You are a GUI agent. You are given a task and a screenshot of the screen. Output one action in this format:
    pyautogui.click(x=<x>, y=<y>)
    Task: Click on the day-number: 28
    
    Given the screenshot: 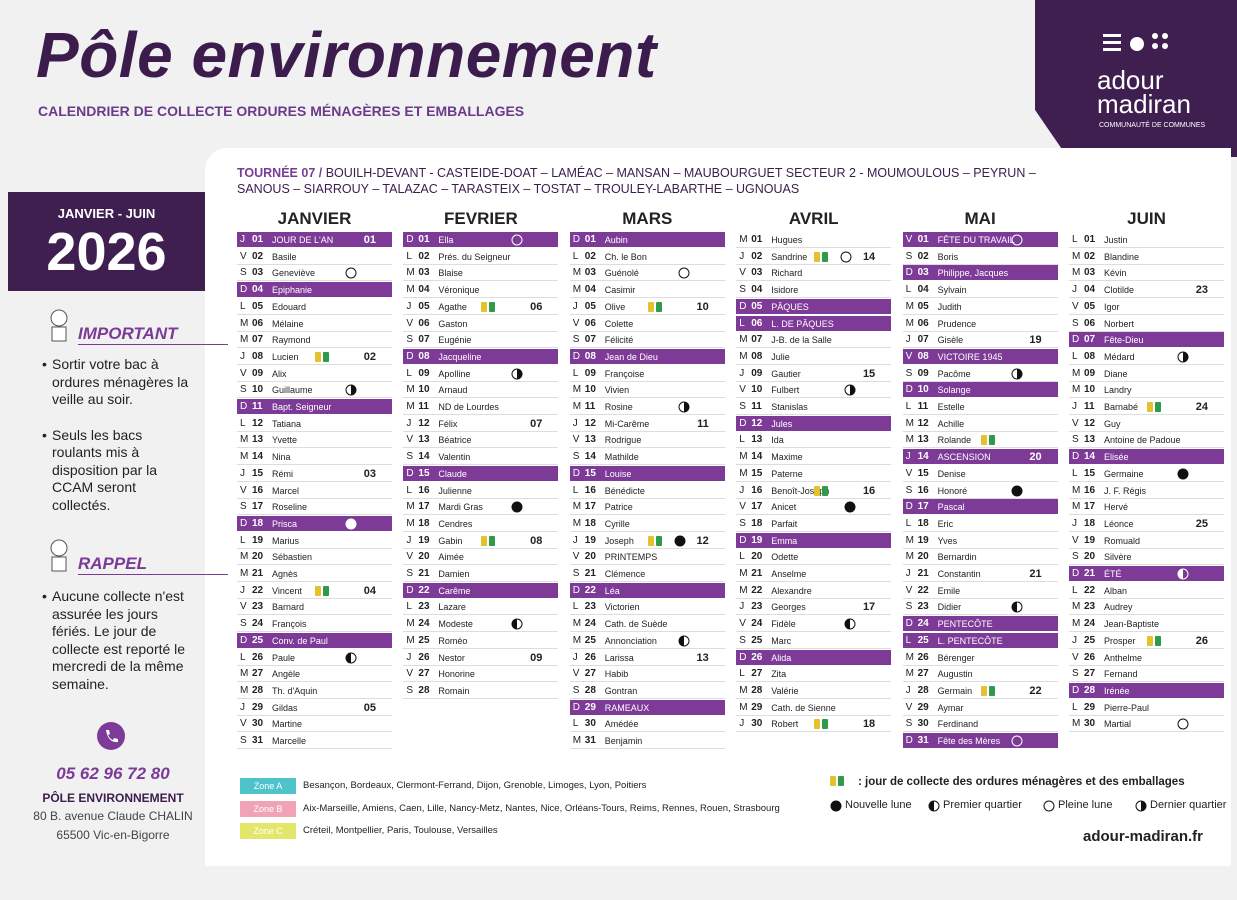 What is the action you would take?
    pyautogui.click(x=590, y=690)
    